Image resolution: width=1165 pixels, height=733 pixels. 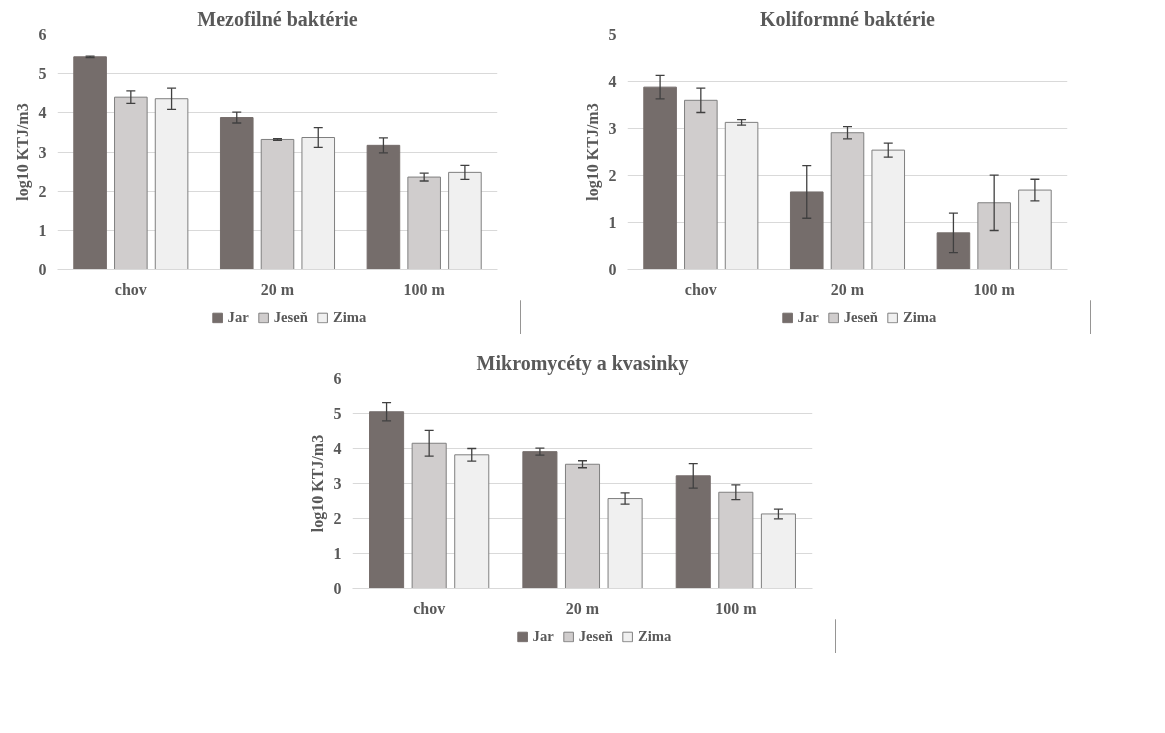 I want to click on chart-title: Mezofilné baktérie, so click(x=277, y=18).